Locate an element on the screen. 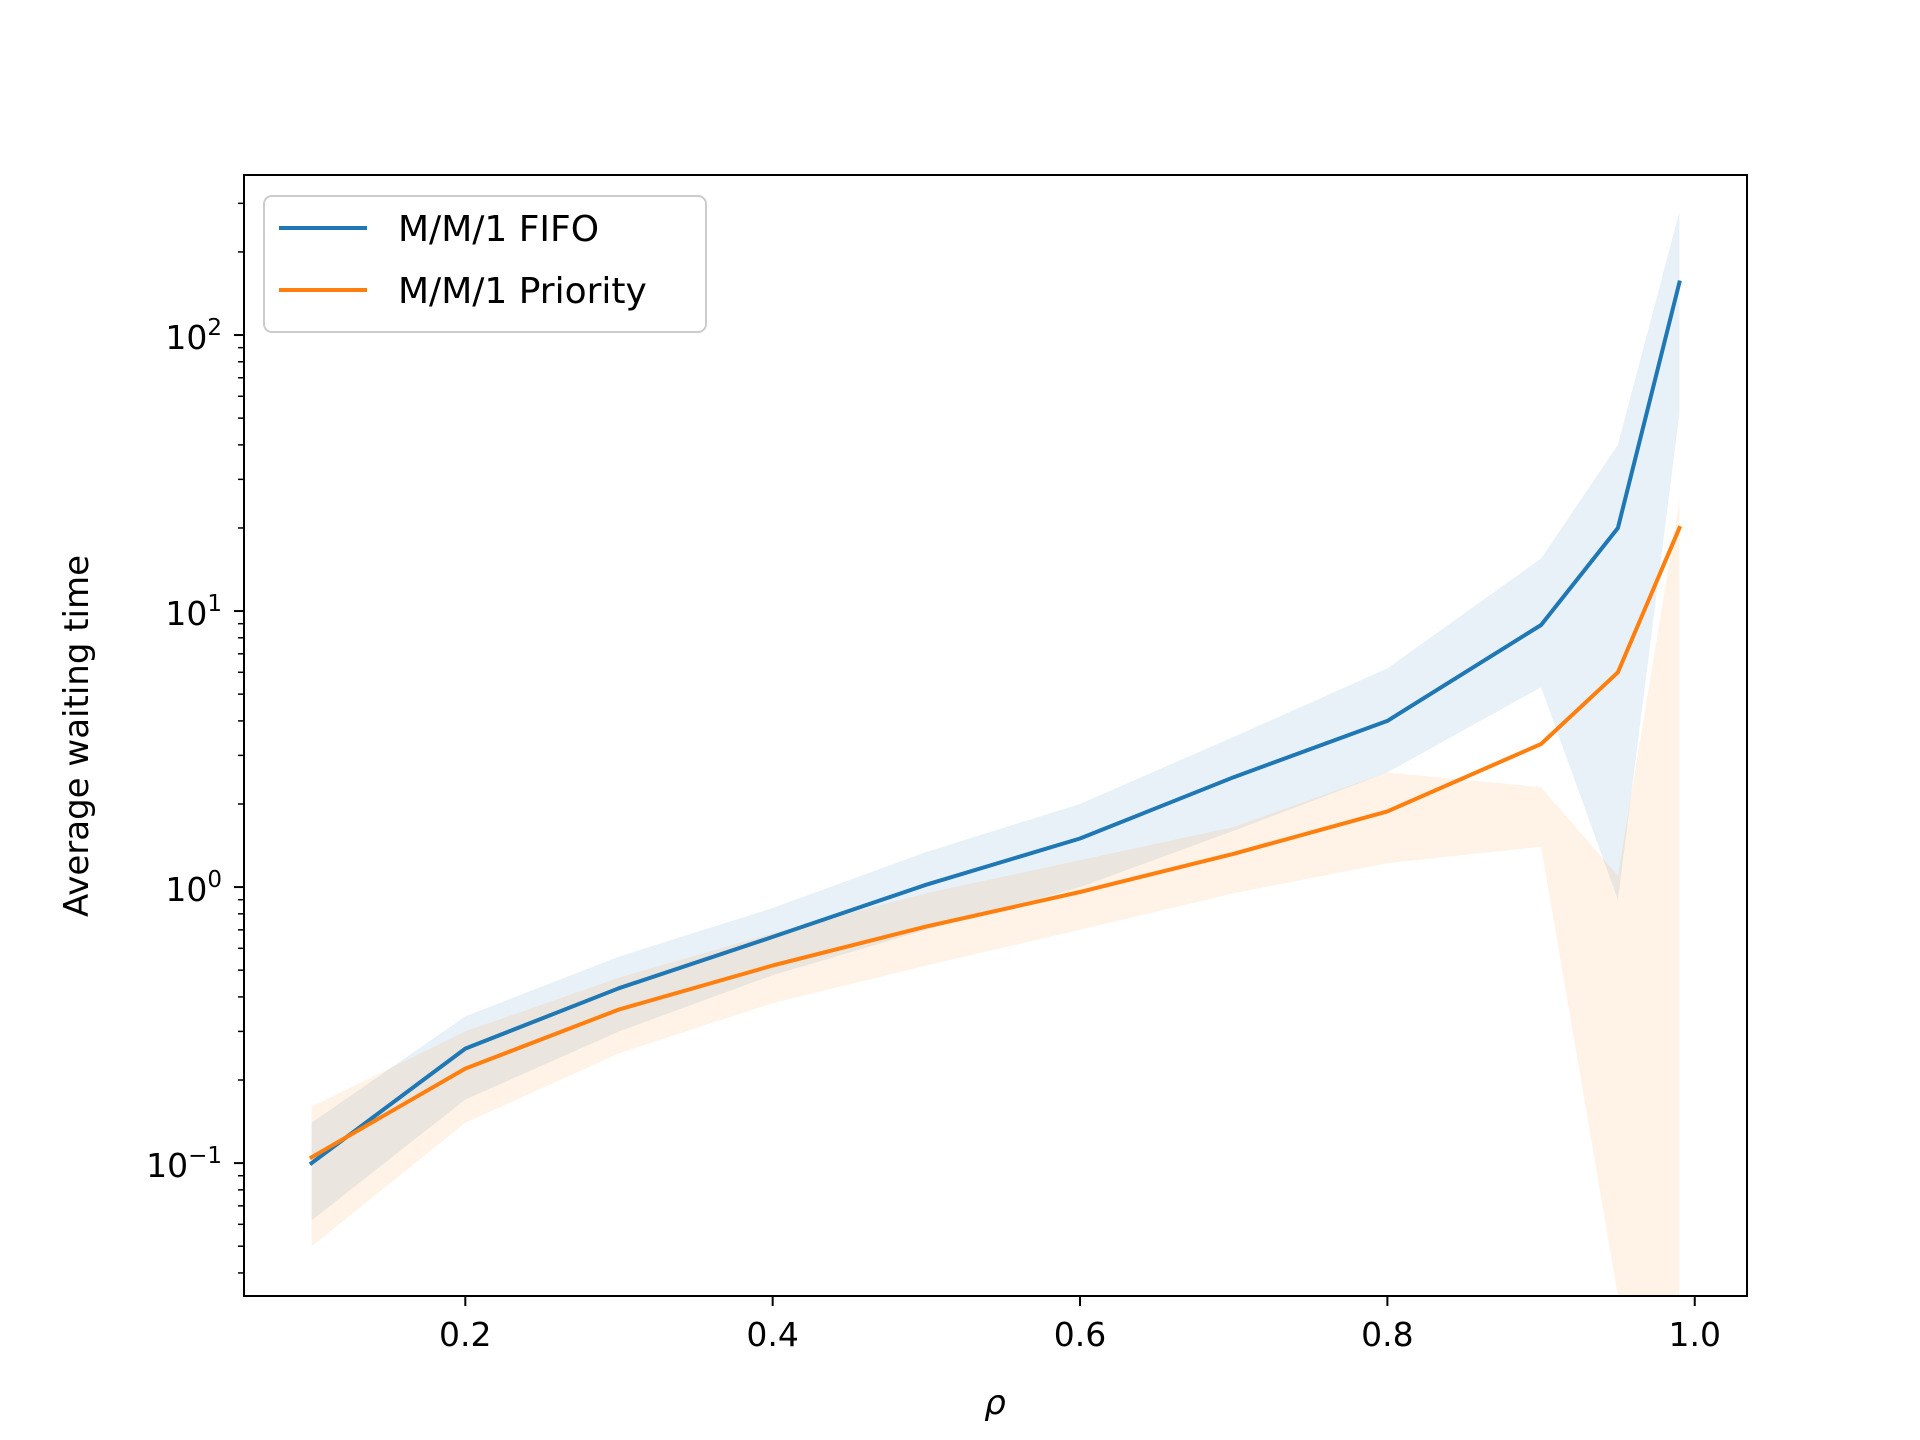 The width and height of the screenshot is (1920, 1440). legend: M/M/1 FIFO M/M/1 Priority is located at coordinates (485, 264).